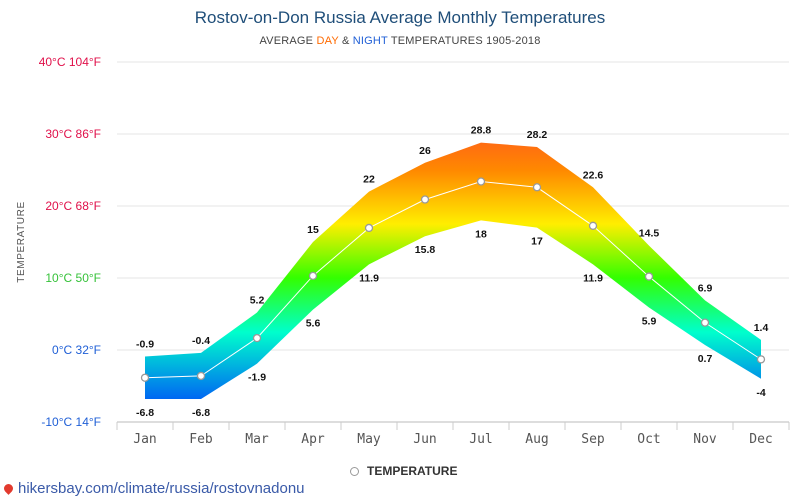 Image resolution: width=800 pixels, height=500 pixels. I want to click on legend-circle-icon, so click(354, 471).